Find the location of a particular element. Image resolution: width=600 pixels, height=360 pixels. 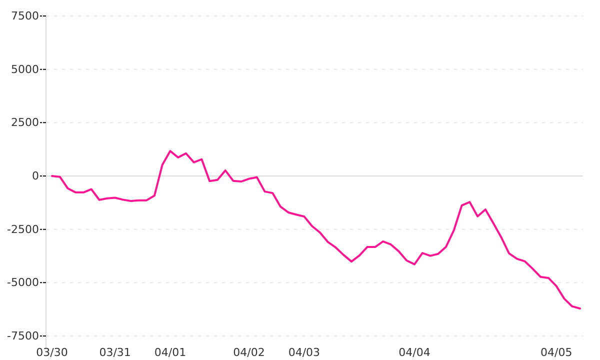

y-tick-label: 2500 is located at coordinates (25, 123).